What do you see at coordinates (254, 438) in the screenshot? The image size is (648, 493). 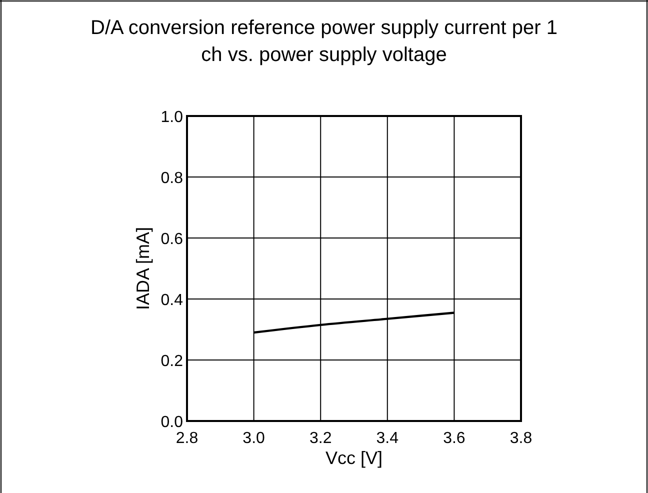 I see `x-tick-label: 3.0` at bounding box center [254, 438].